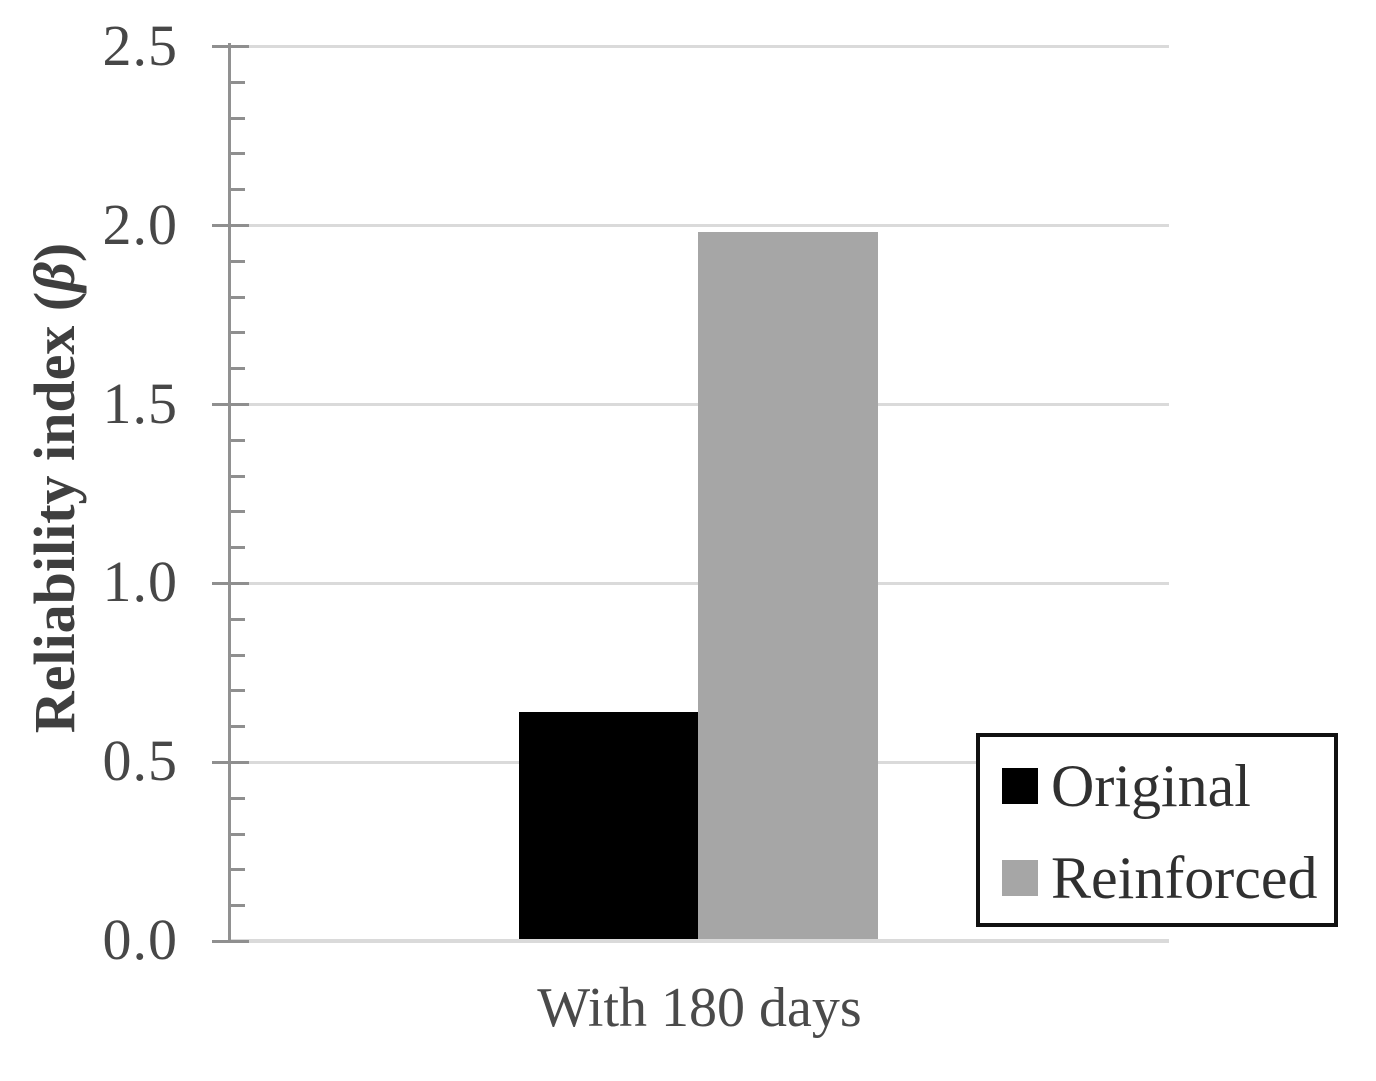  Describe the element at coordinates (788, 586) in the screenshot. I see `bar-reinforced` at that location.